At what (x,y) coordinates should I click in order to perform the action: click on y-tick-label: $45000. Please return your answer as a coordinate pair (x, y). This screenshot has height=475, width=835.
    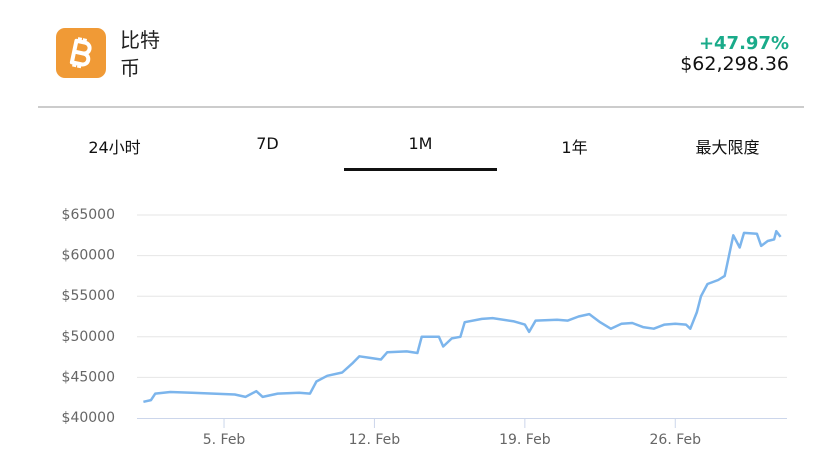
    Looking at the image, I should click on (88, 377).